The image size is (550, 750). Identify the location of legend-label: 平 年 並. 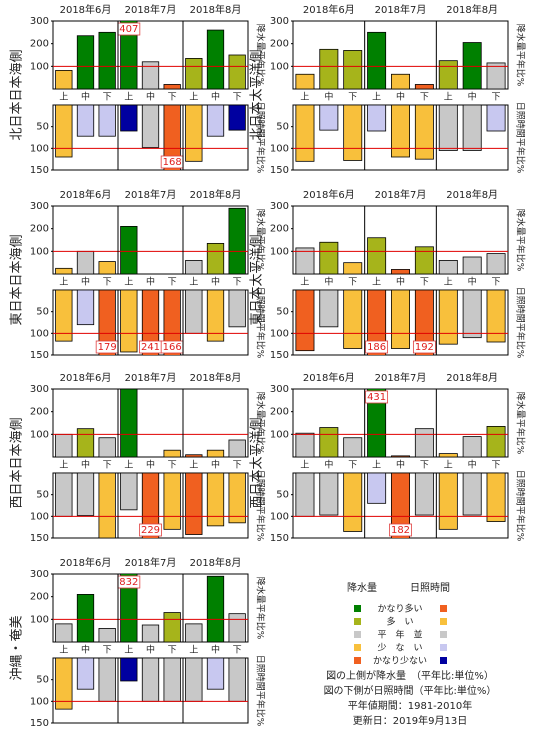
(399, 635).